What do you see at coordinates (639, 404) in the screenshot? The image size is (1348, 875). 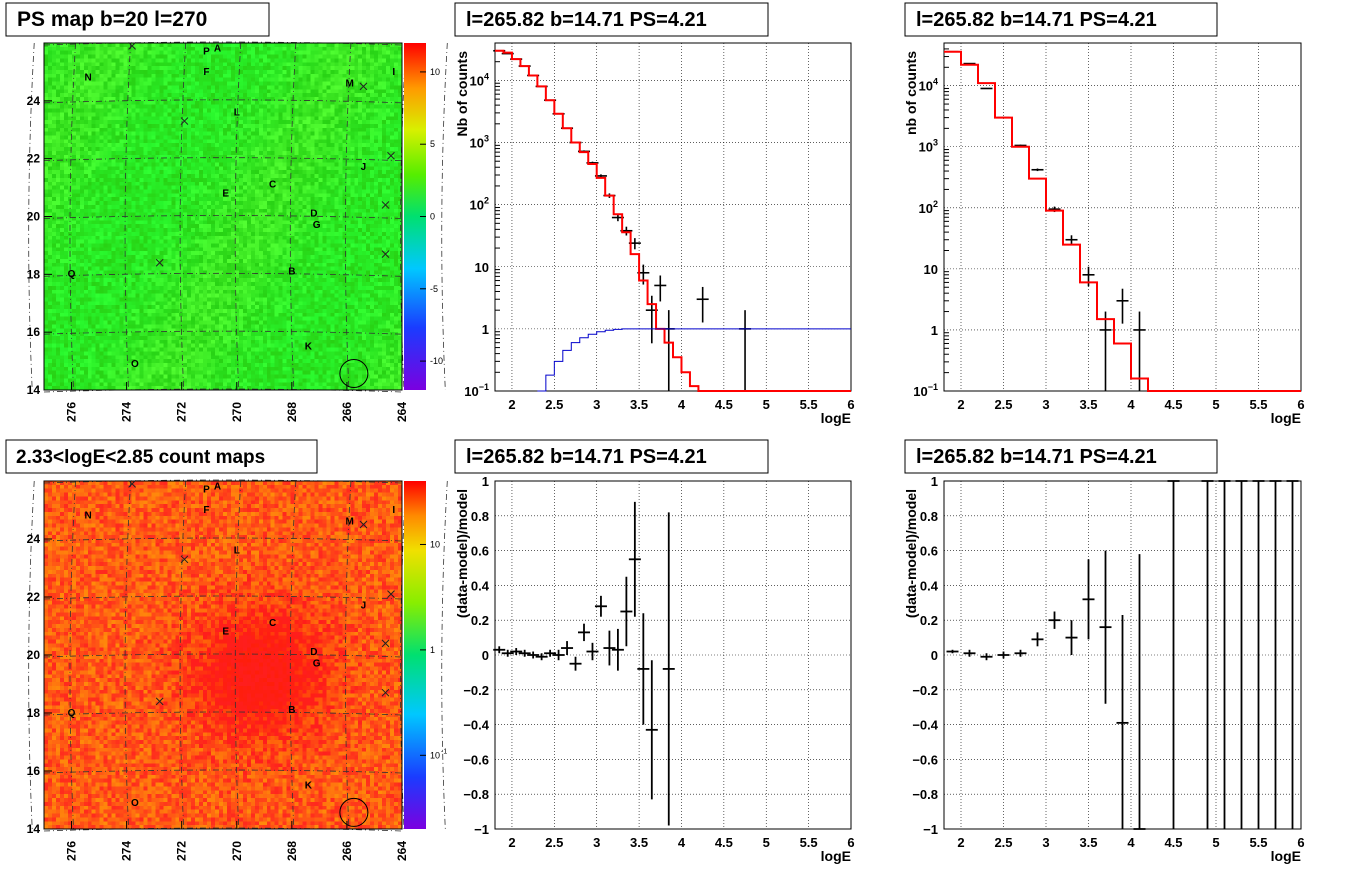 I see `spec1-xtick-label: 3.5` at bounding box center [639, 404].